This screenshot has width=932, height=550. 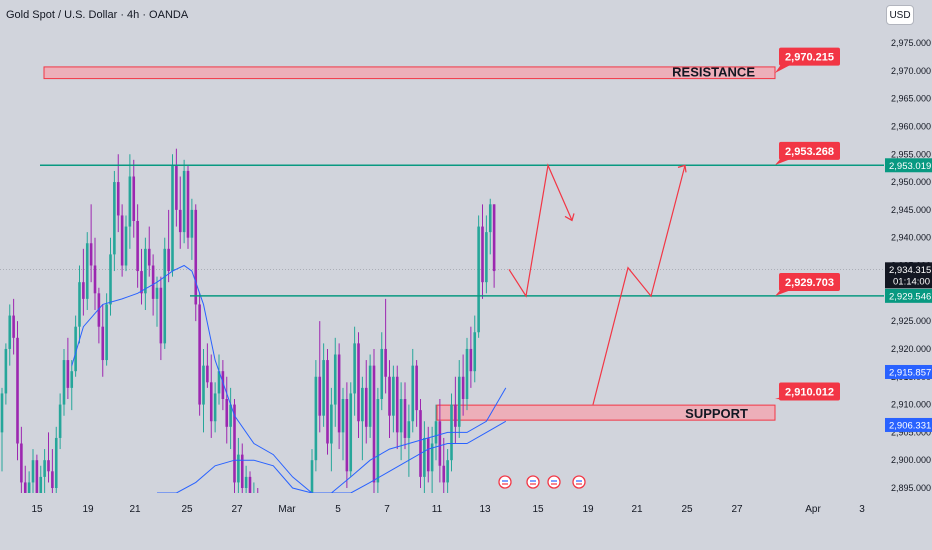 I want to click on price-callout-label: 2,953.268, so click(x=809, y=152).